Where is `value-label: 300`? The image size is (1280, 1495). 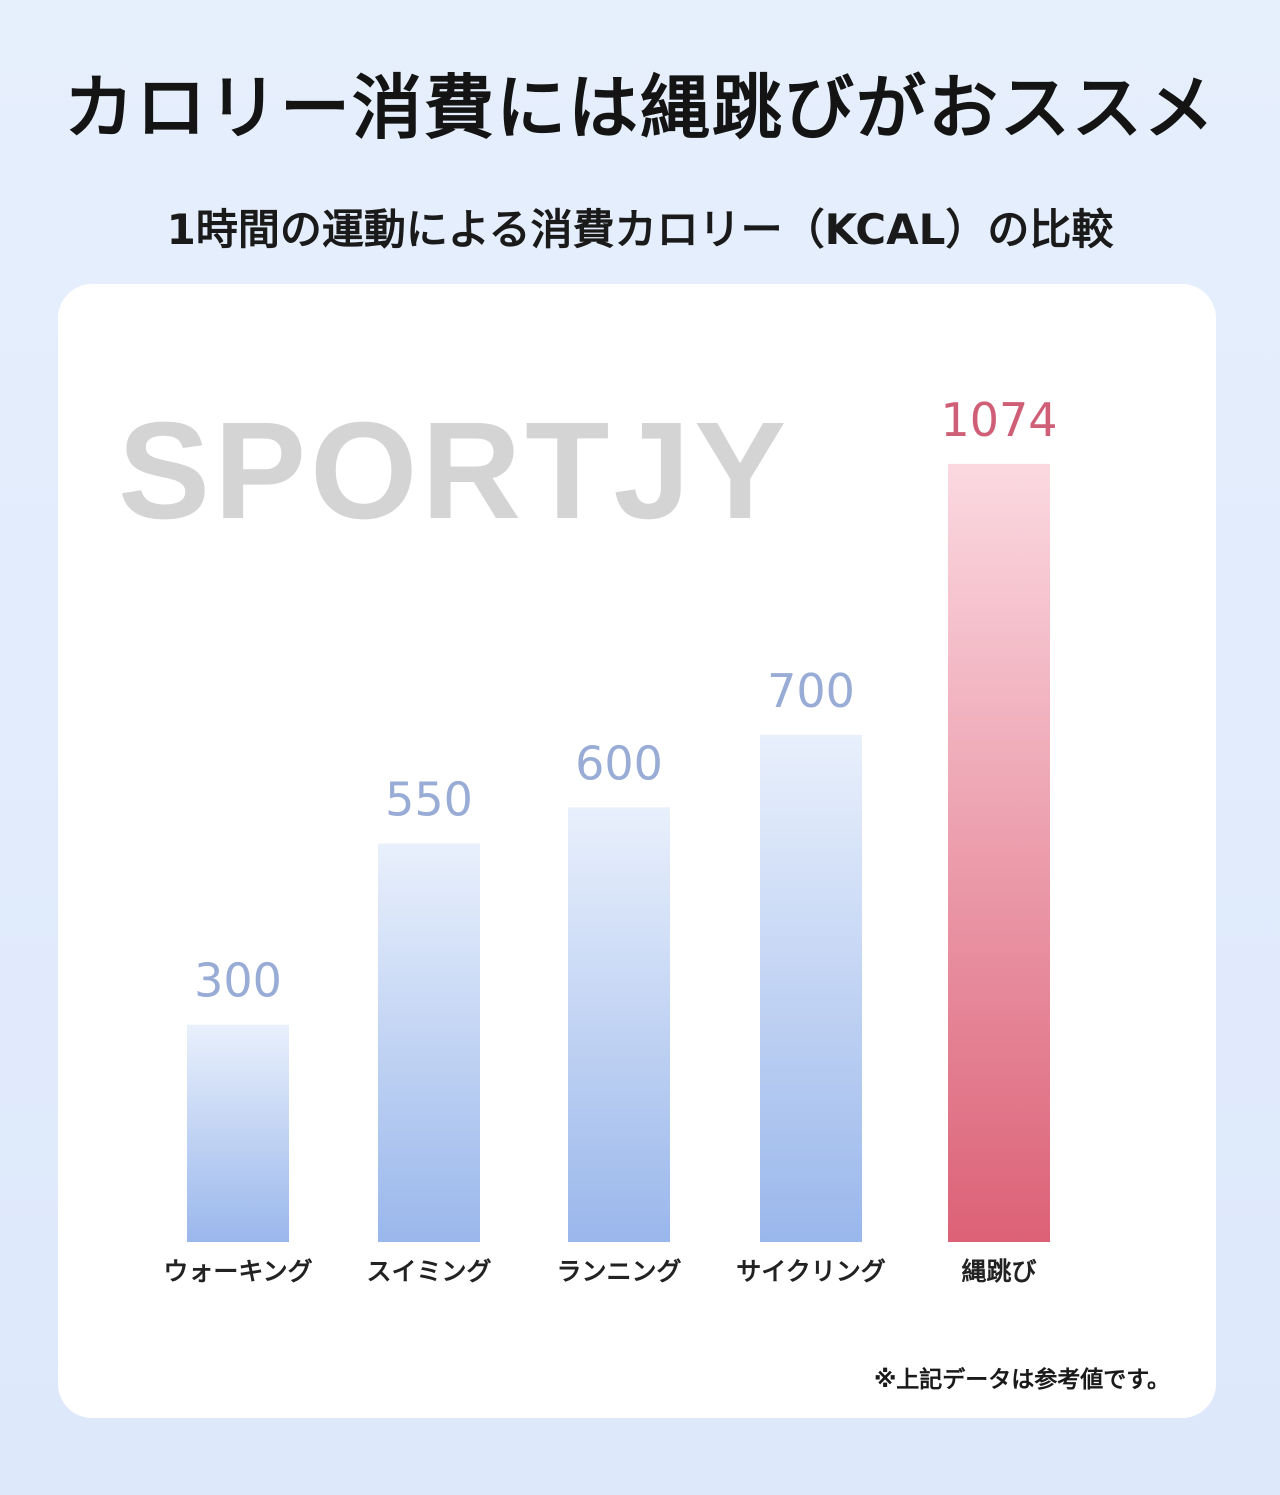 value-label: 300 is located at coordinates (238, 981).